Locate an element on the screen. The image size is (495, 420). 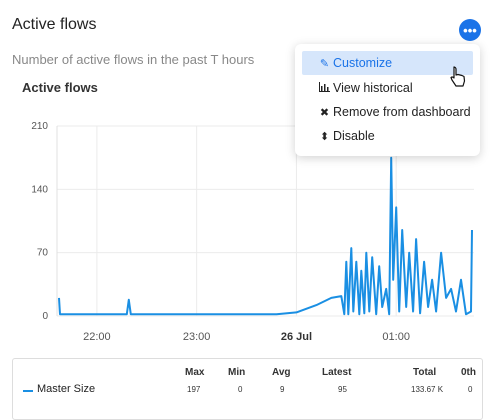
legend-value-0th: 0 is located at coordinates (470, 389).